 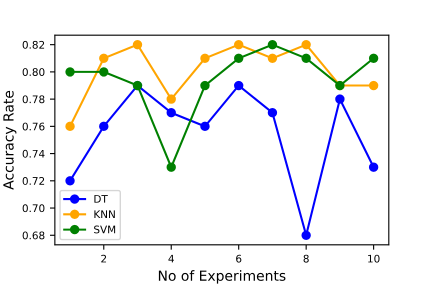 What do you see at coordinates (105, 230) in the screenshot?
I see `legend-label: SVM` at bounding box center [105, 230].